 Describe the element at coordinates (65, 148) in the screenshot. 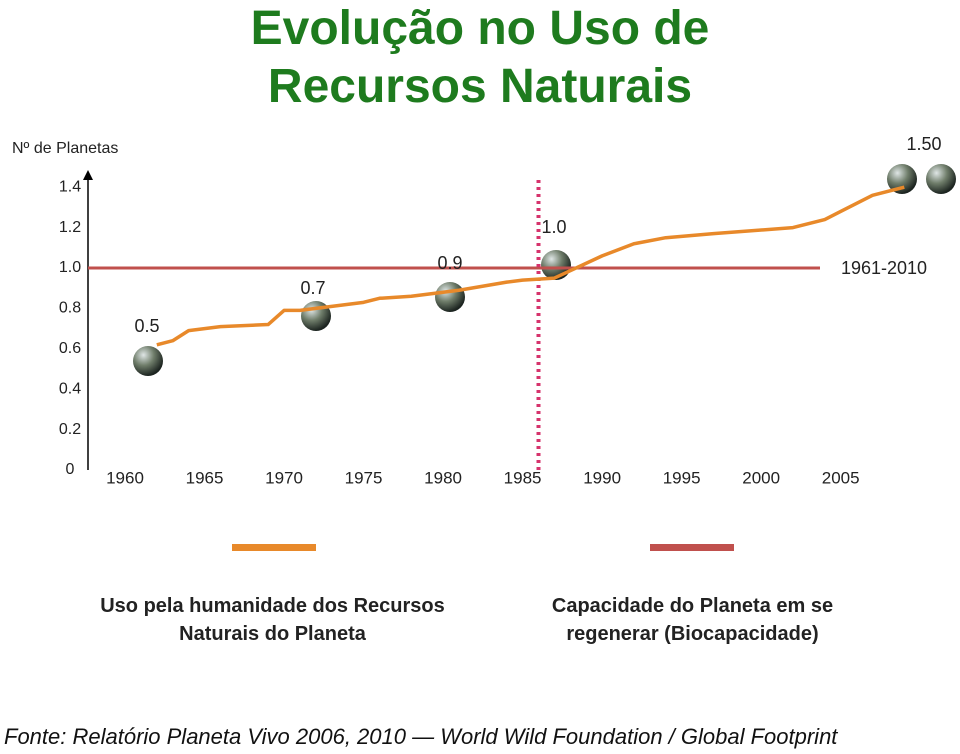

I see `y-axis-label: Nº de Planetas` at that location.